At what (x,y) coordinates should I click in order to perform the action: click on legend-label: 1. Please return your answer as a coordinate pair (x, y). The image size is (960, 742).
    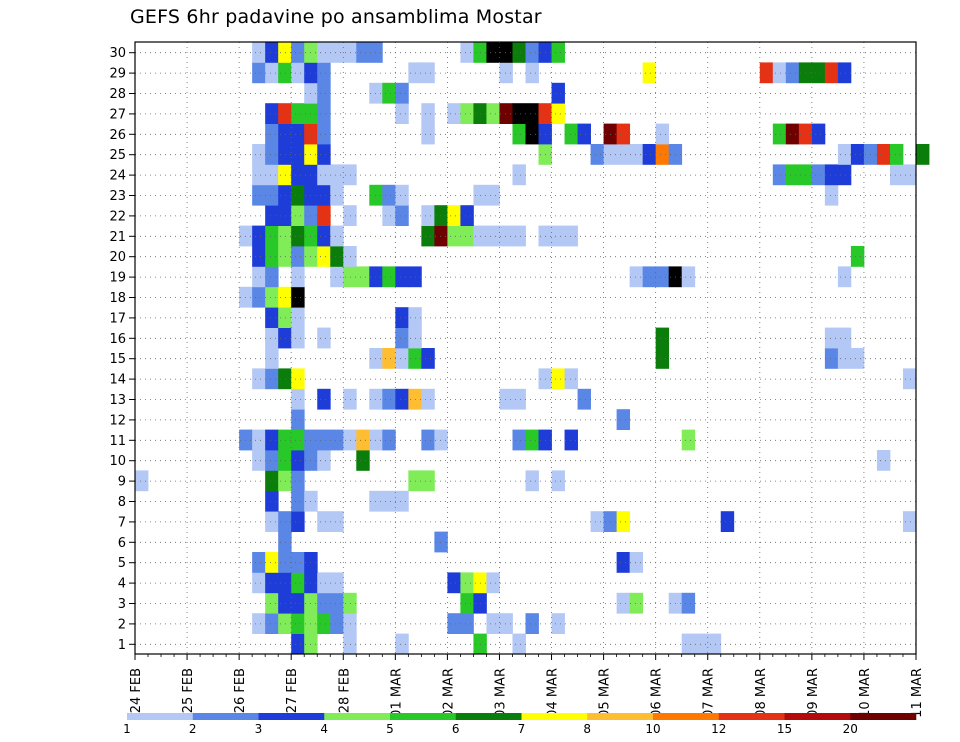
    Looking at the image, I should click on (127, 729).